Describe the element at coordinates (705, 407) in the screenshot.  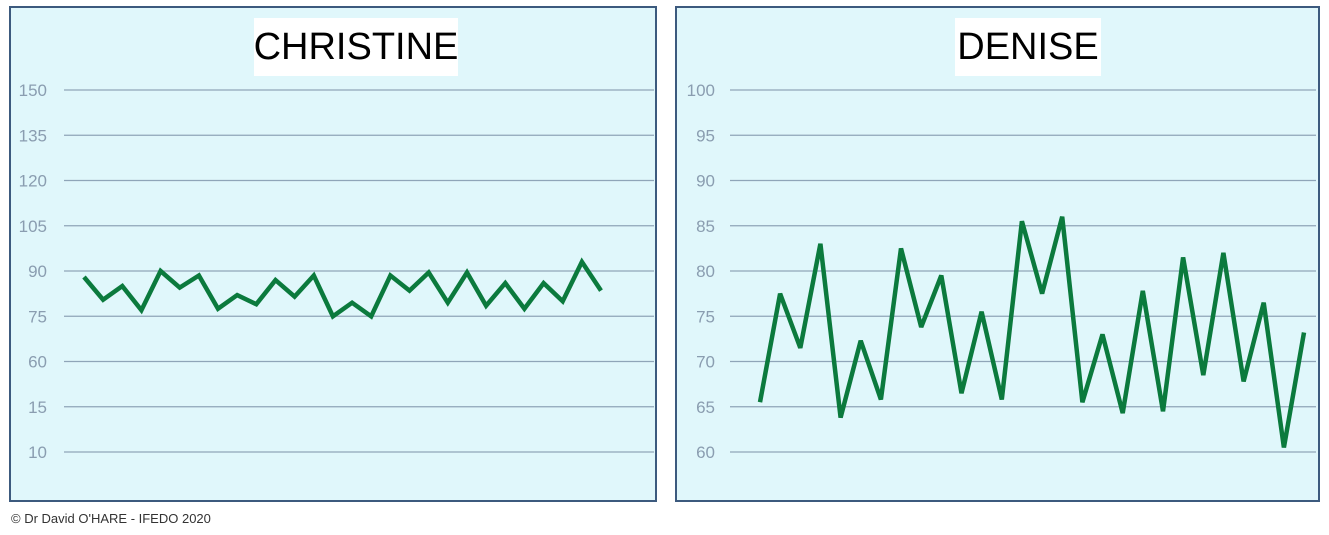
I see `y-tick-label: 65` at that location.